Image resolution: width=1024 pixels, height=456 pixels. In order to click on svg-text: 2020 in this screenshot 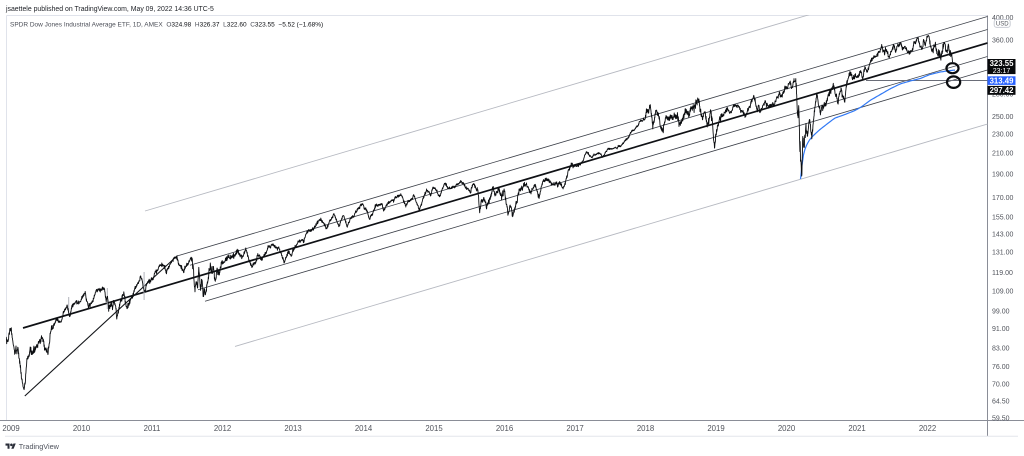, I will do `click(787, 428)`.